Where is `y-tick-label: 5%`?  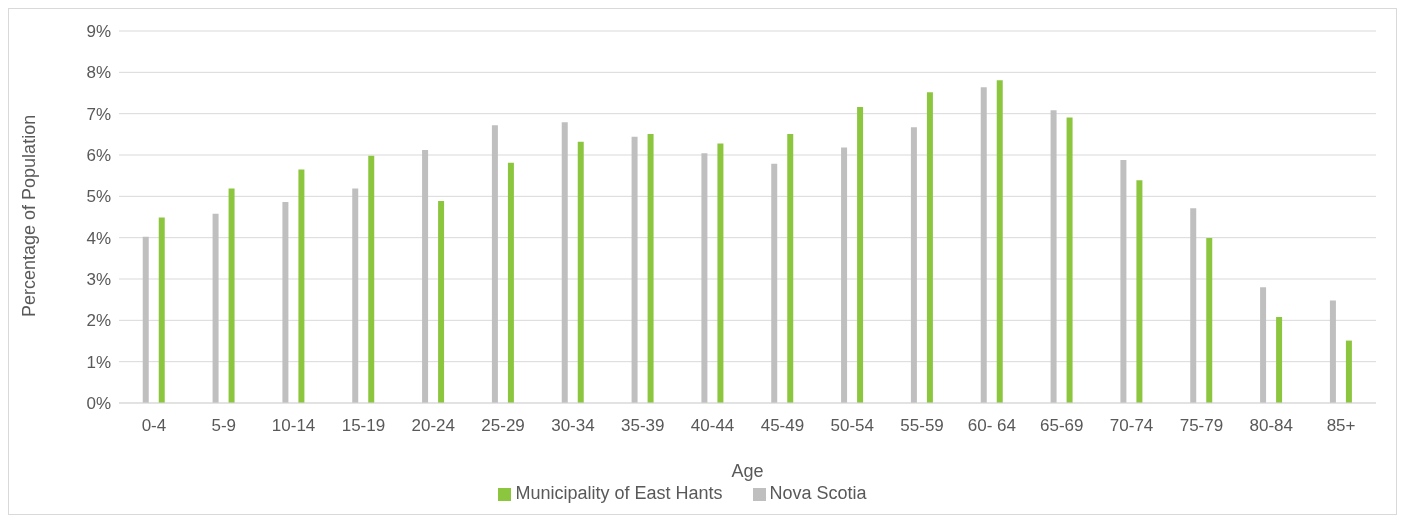
y-tick-label: 5% is located at coordinates (98, 197).